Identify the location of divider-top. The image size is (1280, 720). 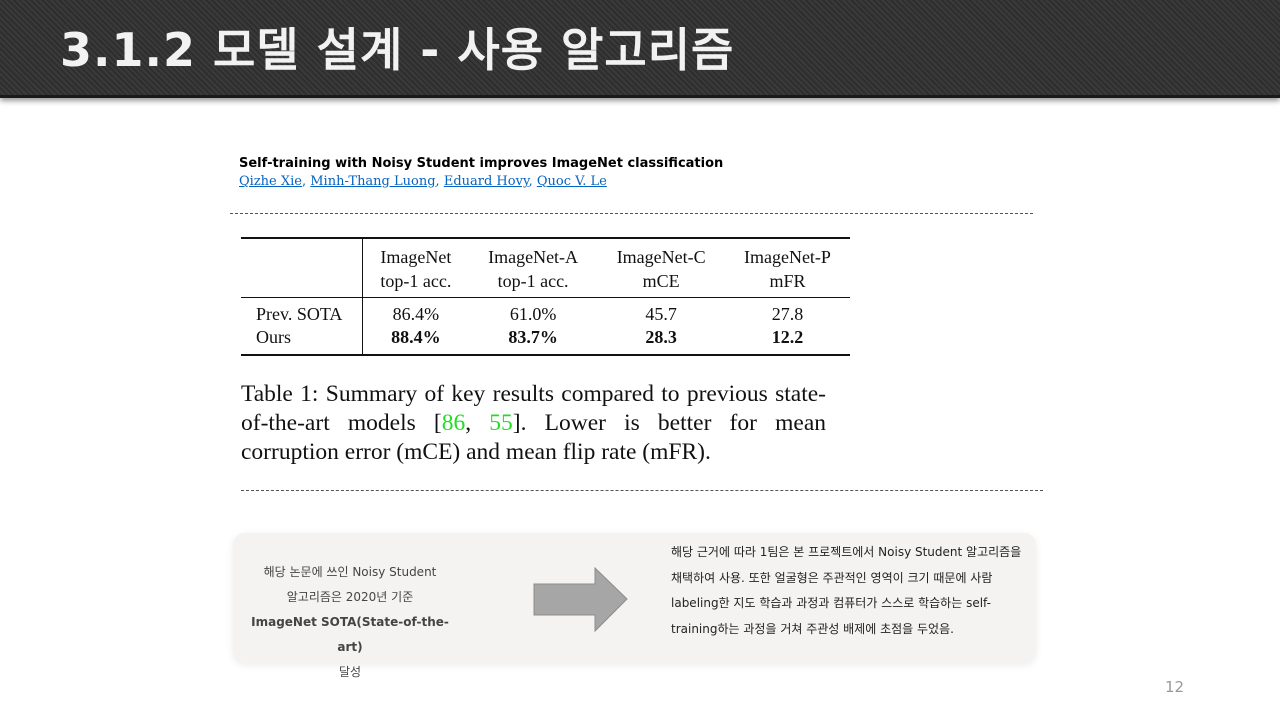
(631, 213).